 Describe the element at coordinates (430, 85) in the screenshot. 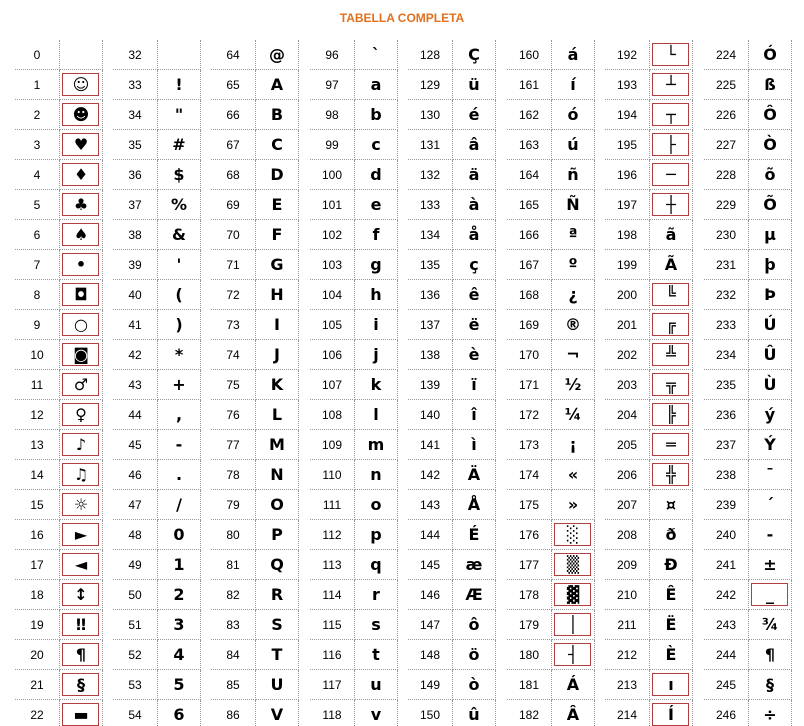

I see `code-cell: 129` at that location.